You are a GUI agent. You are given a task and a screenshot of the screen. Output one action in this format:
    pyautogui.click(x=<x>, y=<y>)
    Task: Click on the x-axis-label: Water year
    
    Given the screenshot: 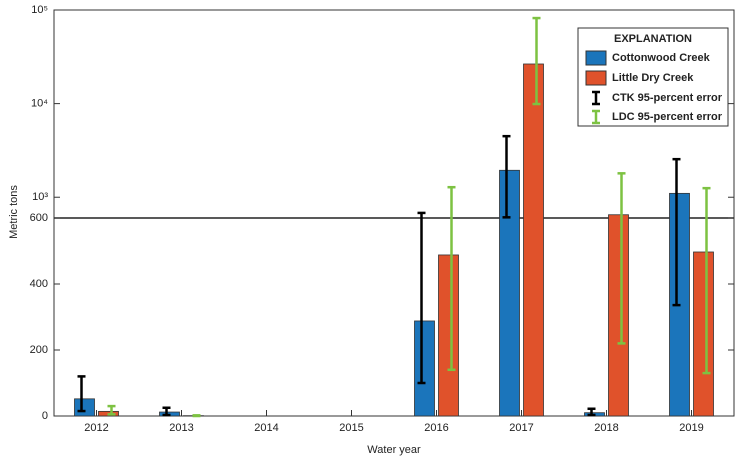 What is the action you would take?
    pyautogui.click(x=394, y=450)
    